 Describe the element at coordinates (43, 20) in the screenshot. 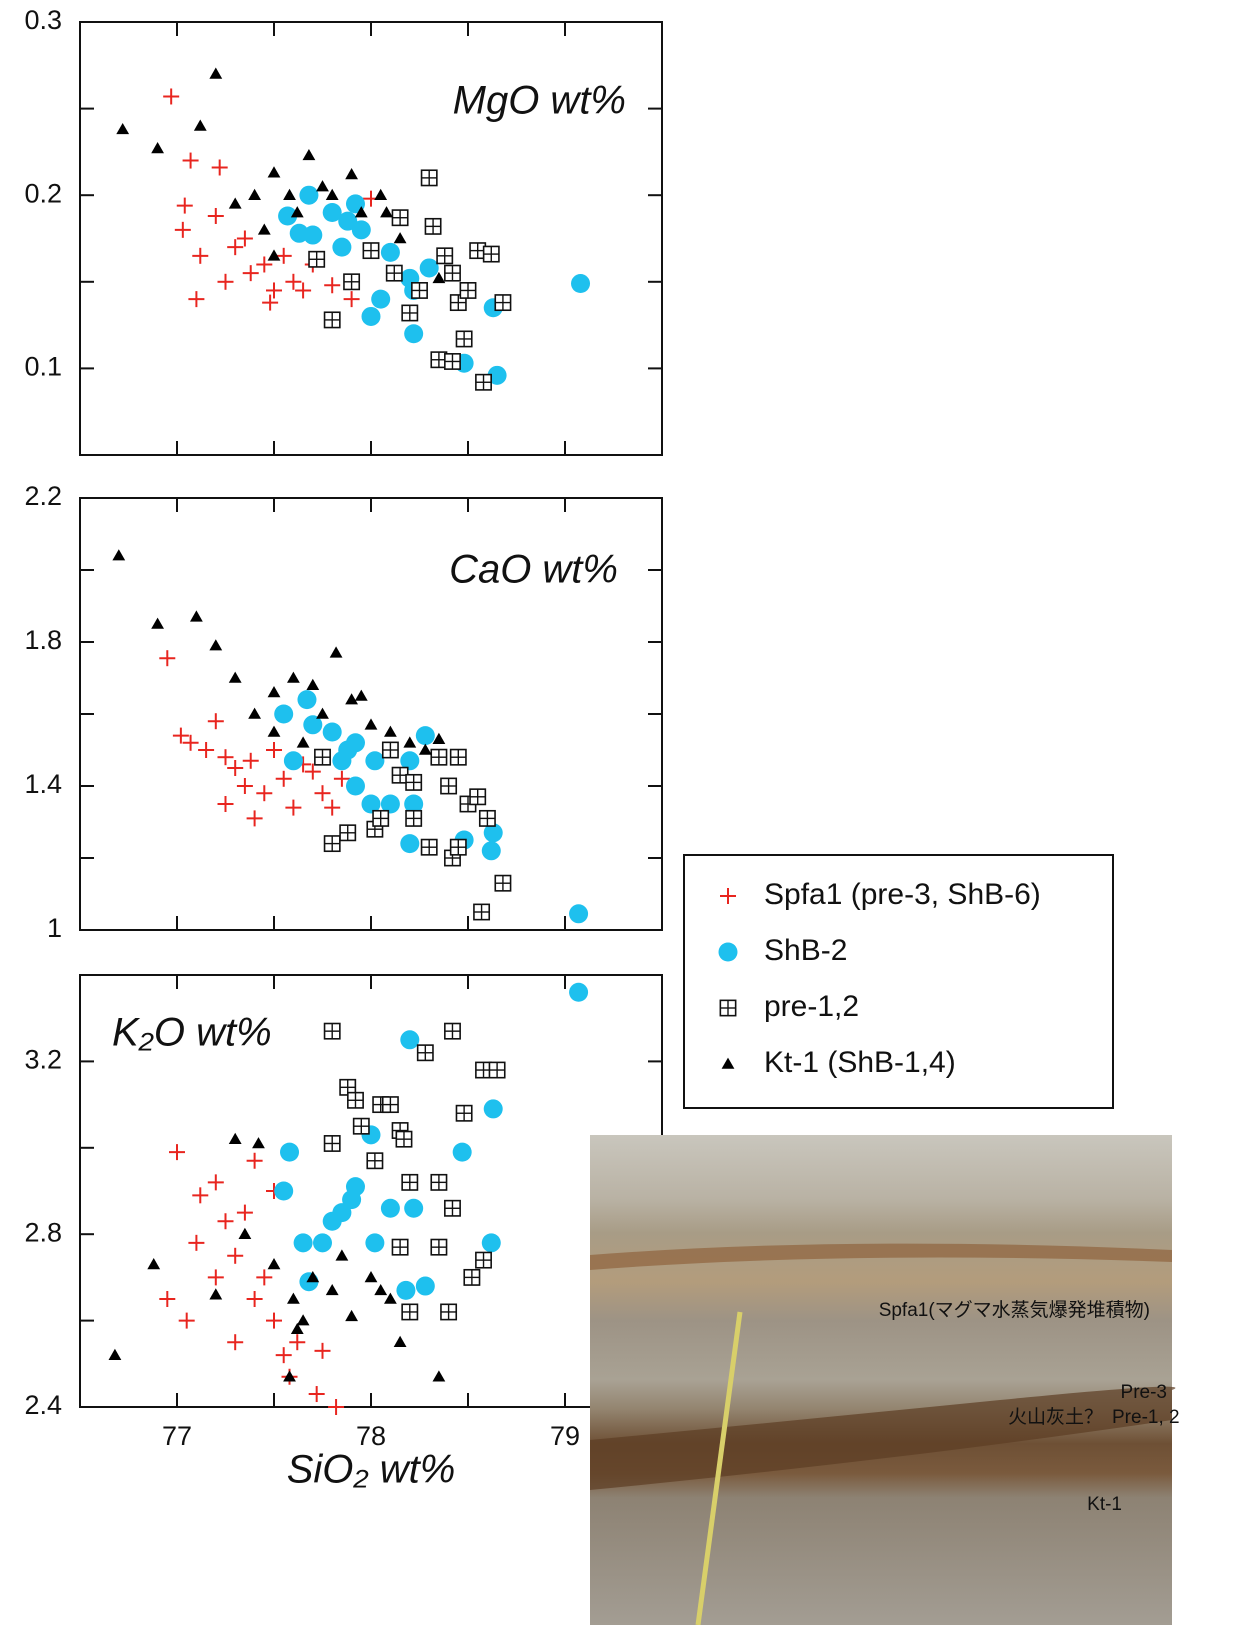

I see `y-tick-label: 0.3` at that location.